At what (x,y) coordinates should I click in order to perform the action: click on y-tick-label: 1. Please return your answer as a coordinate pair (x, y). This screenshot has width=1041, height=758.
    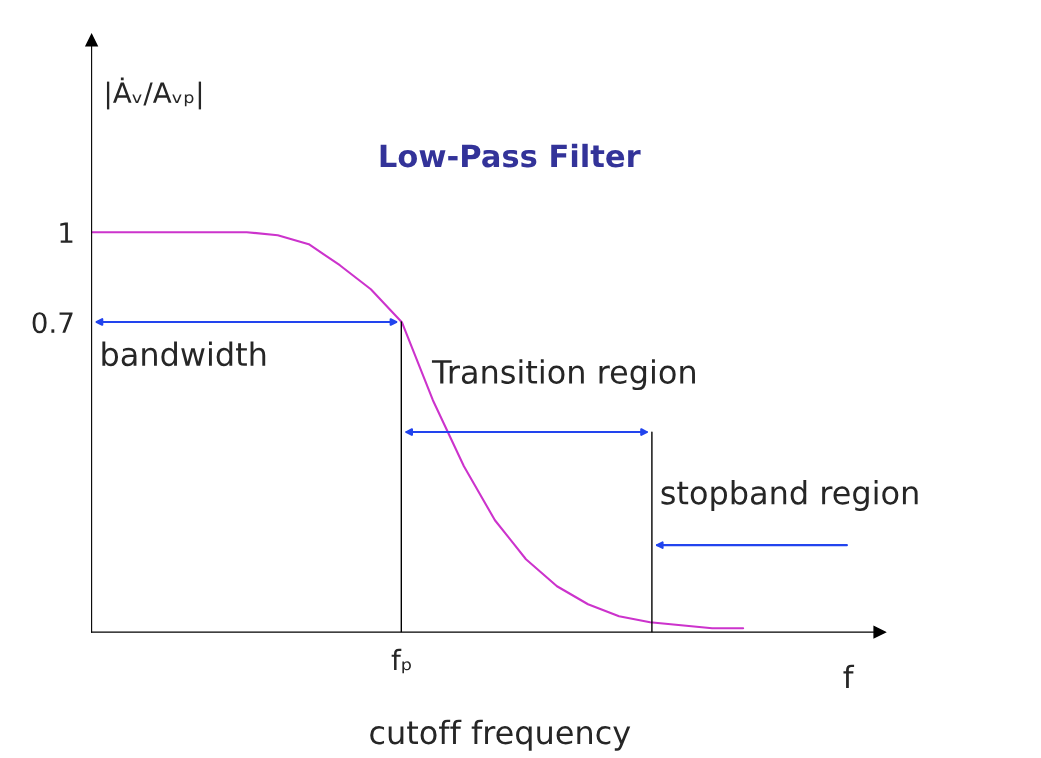
    Looking at the image, I should click on (66, 232).